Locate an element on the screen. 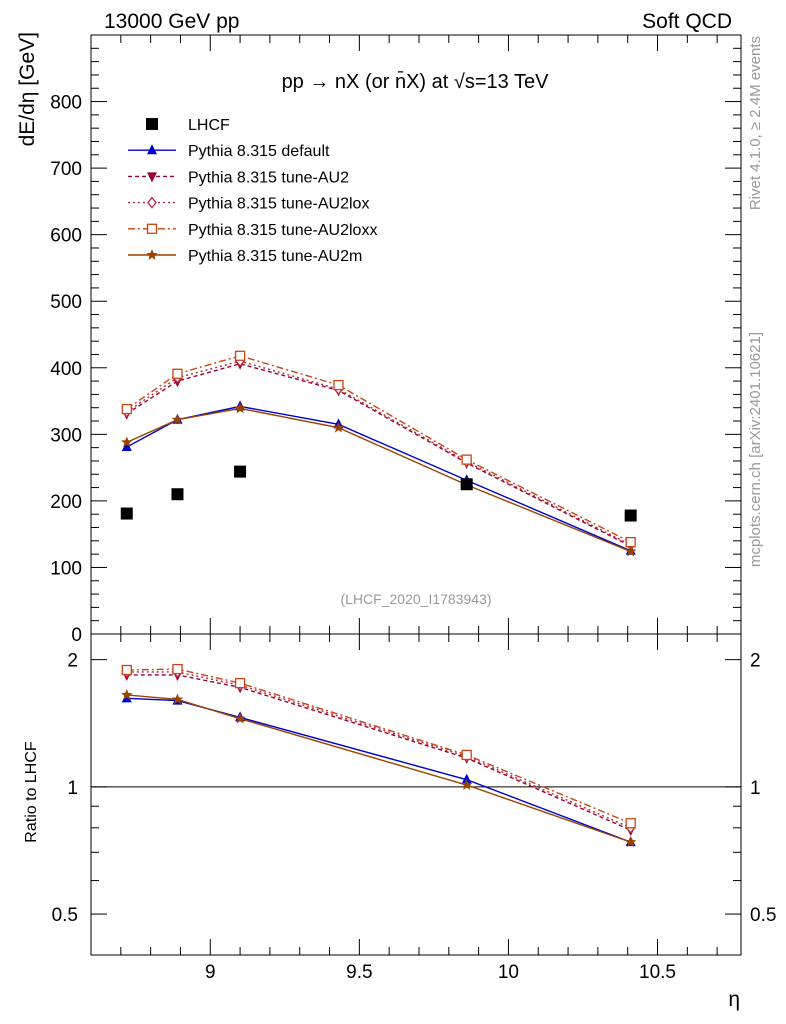 This screenshot has width=786, height=1024. legend-label: LHCF is located at coordinates (209, 125).